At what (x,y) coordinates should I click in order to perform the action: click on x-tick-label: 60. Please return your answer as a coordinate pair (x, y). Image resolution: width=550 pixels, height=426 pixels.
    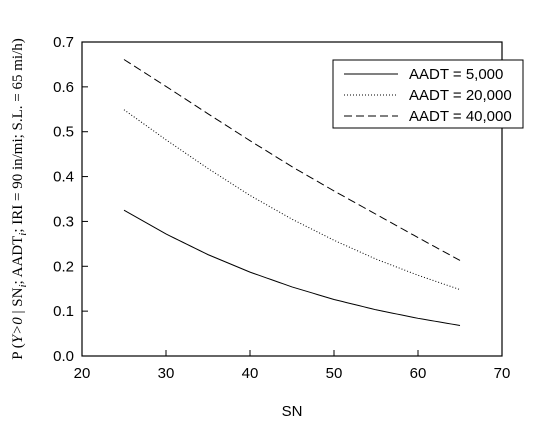
    Looking at the image, I should click on (418, 373).